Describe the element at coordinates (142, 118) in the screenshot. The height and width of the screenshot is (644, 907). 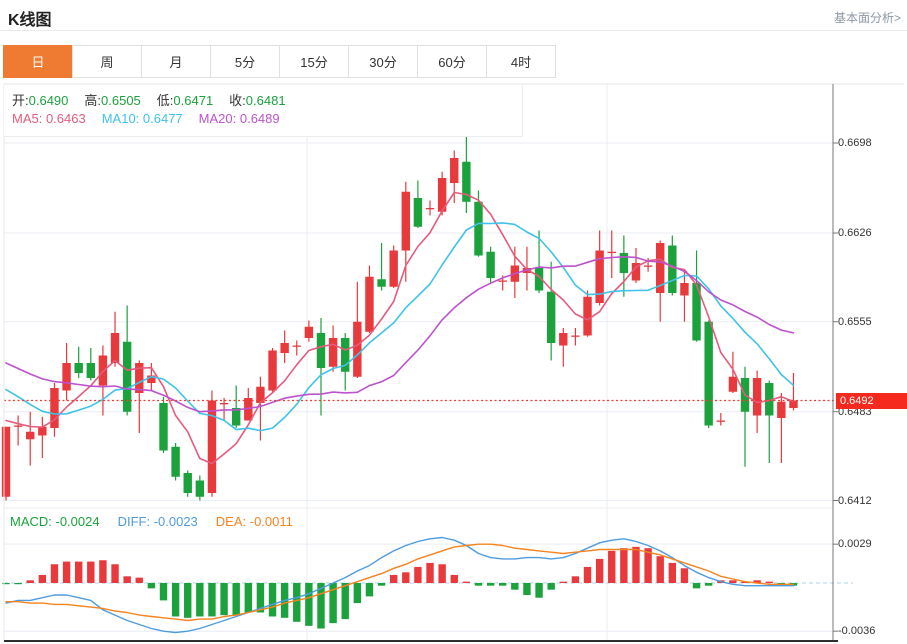
I see `ma-item: MA10: 0.6477` at that location.